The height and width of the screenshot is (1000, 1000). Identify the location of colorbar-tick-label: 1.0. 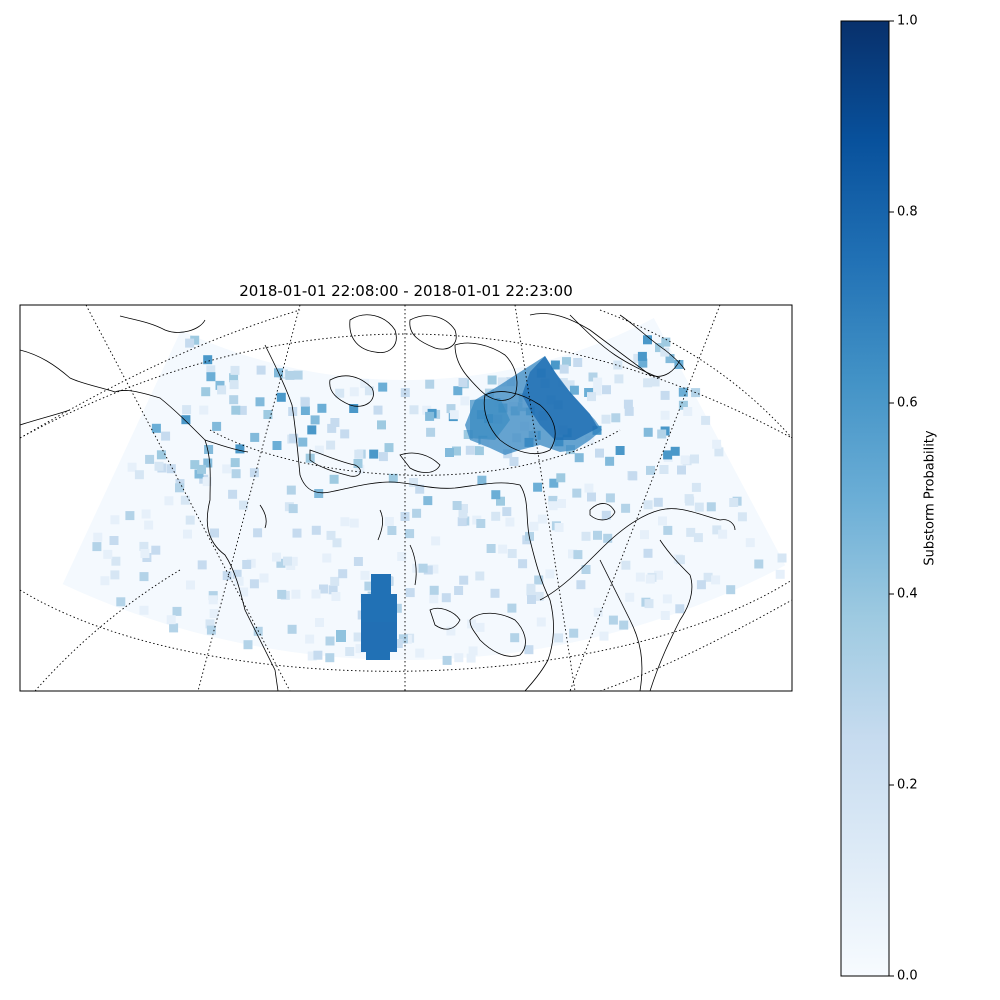
(907, 21).